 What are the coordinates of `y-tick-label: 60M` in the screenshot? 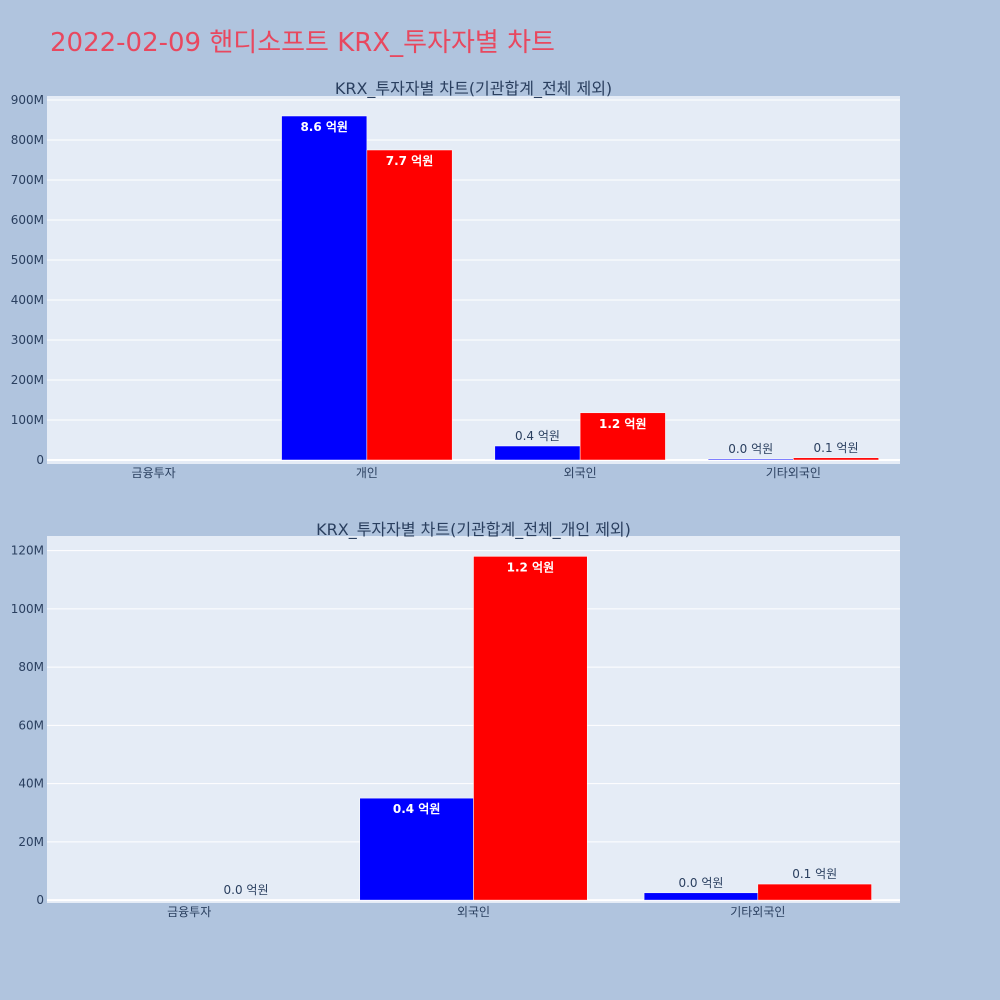 It's located at (31, 725).